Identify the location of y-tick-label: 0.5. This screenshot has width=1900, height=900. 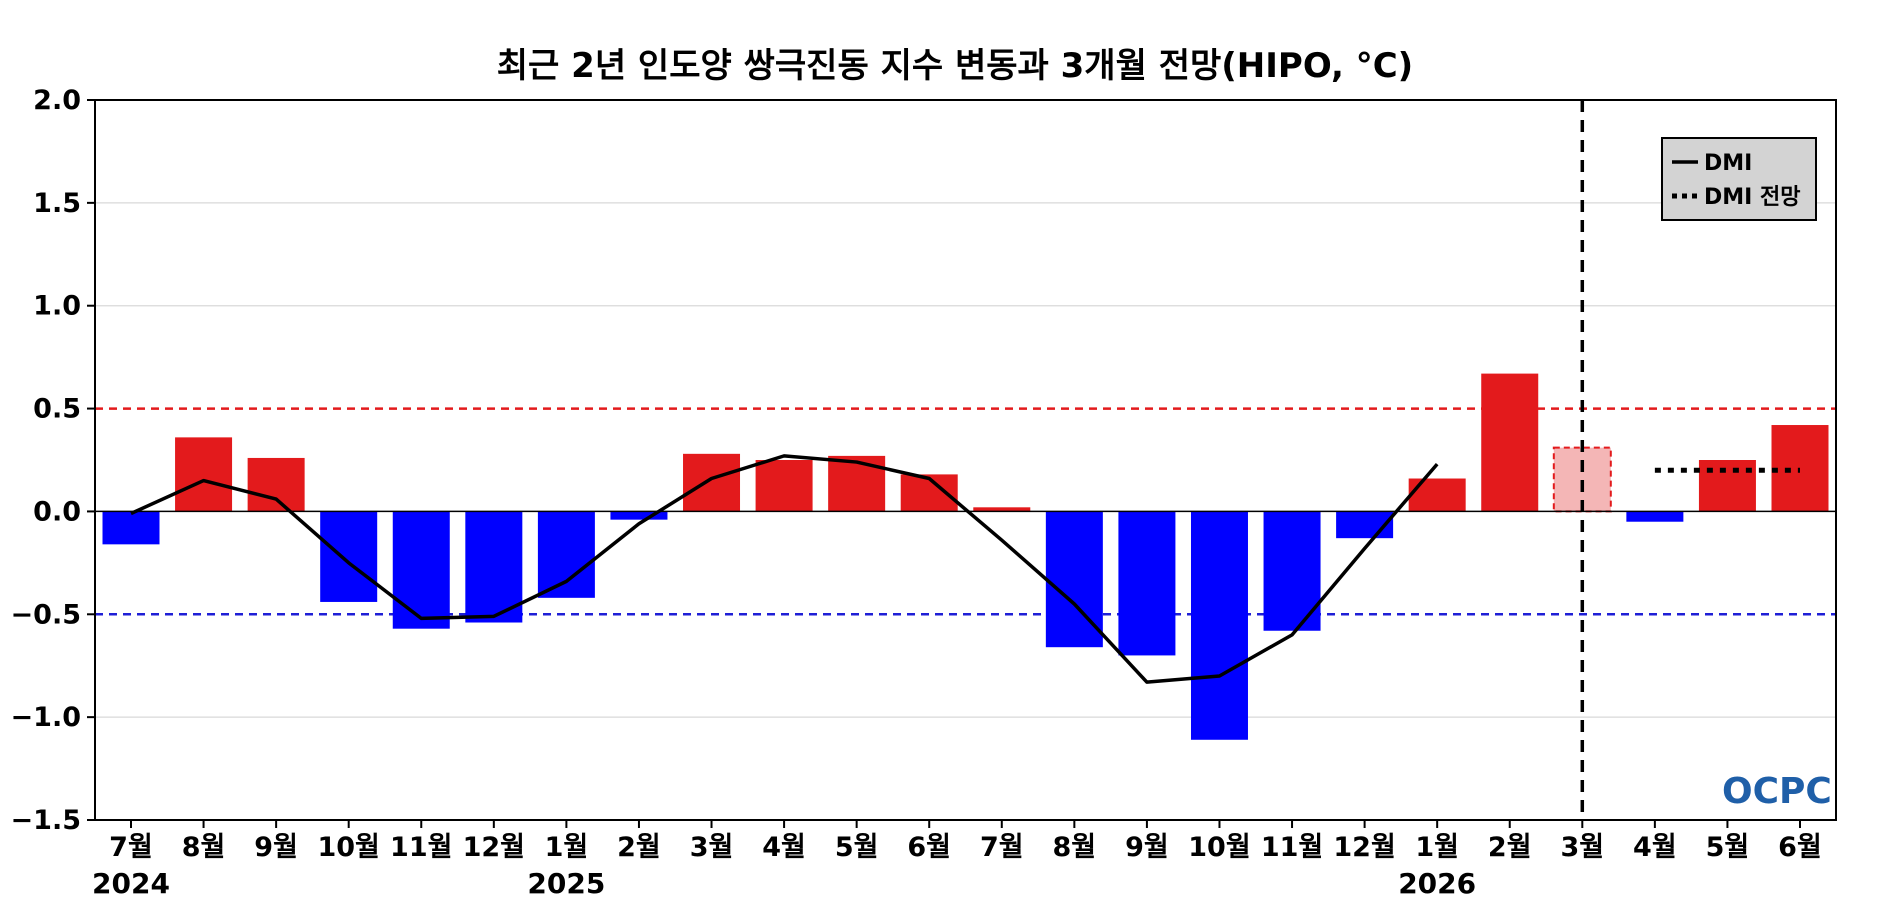
(57, 409).